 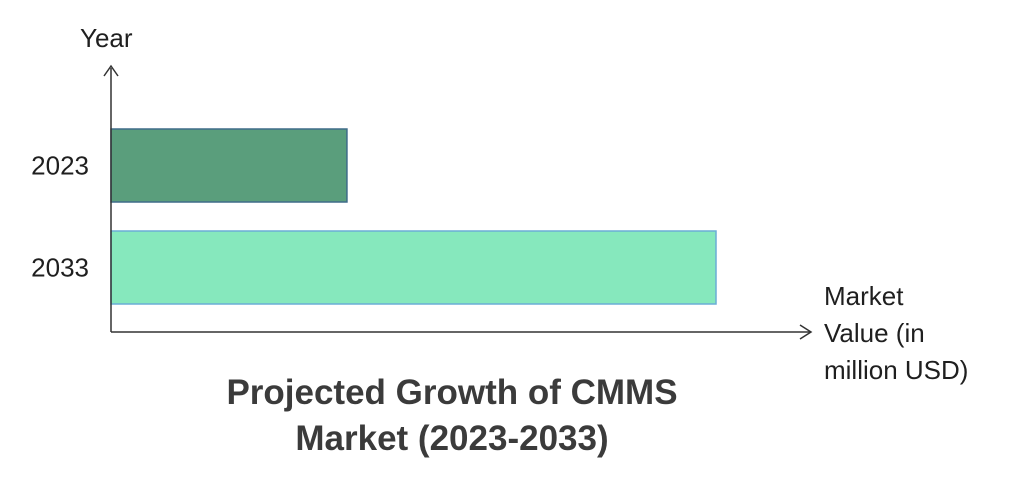 What do you see at coordinates (229, 165) in the screenshot?
I see `bar-2023` at bounding box center [229, 165].